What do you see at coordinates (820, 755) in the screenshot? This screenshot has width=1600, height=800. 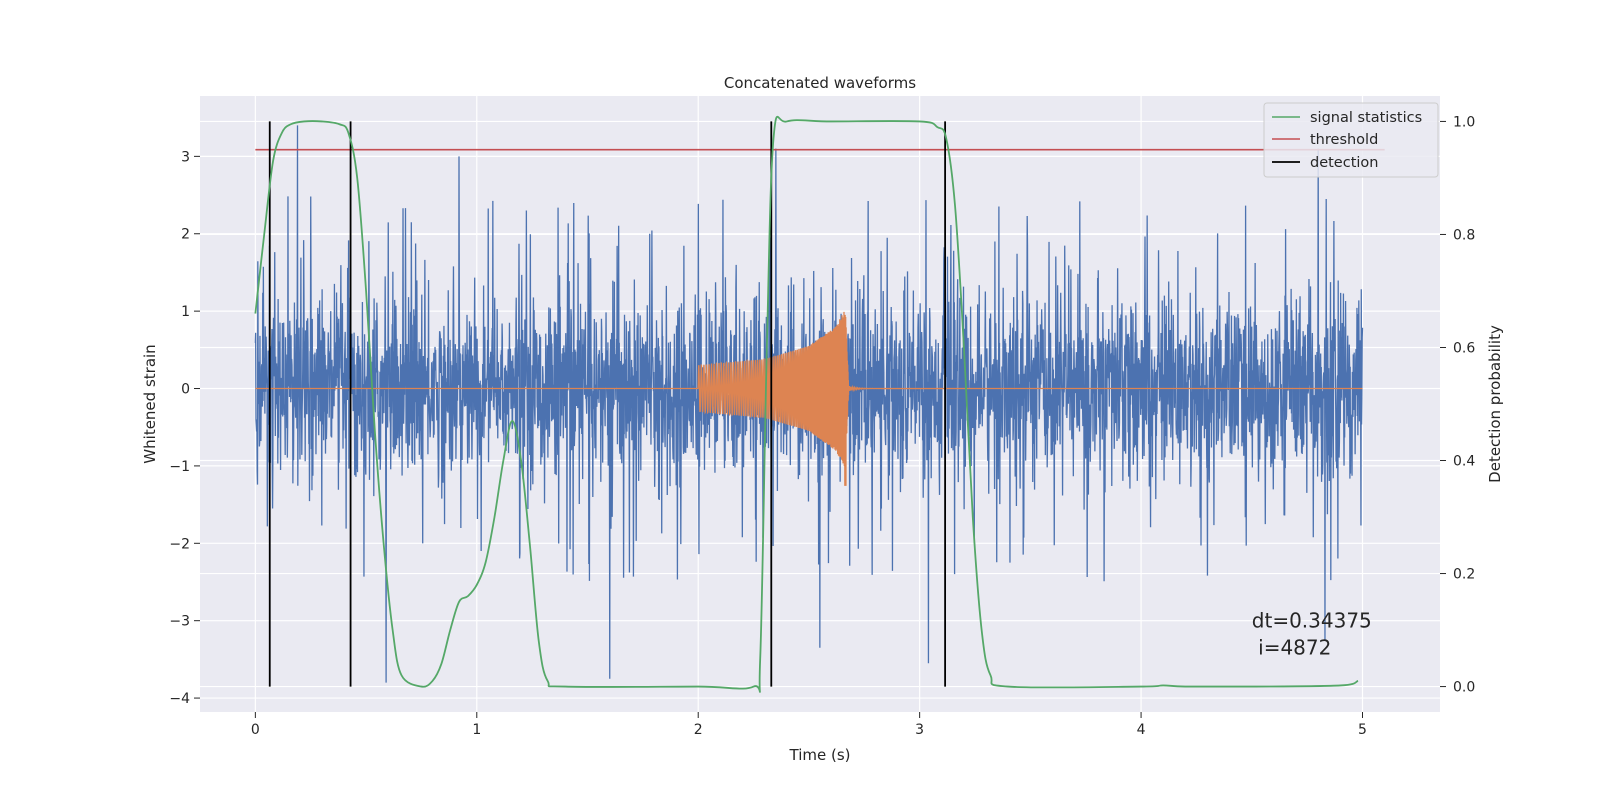 I see `x-axis-label: Time (s)` at bounding box center [820, 755].